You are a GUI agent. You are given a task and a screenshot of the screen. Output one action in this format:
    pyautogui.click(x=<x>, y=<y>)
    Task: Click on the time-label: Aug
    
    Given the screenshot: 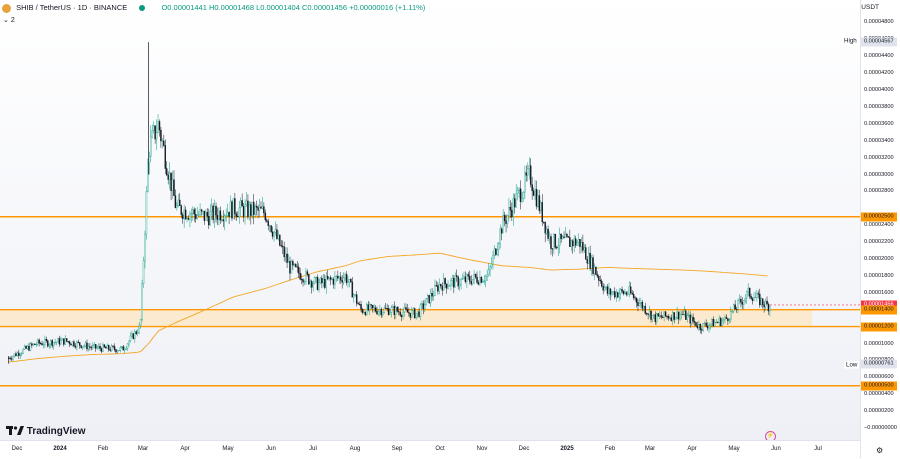 What is the action you would take?
    pyautogui.click(x=355, y=449)
    